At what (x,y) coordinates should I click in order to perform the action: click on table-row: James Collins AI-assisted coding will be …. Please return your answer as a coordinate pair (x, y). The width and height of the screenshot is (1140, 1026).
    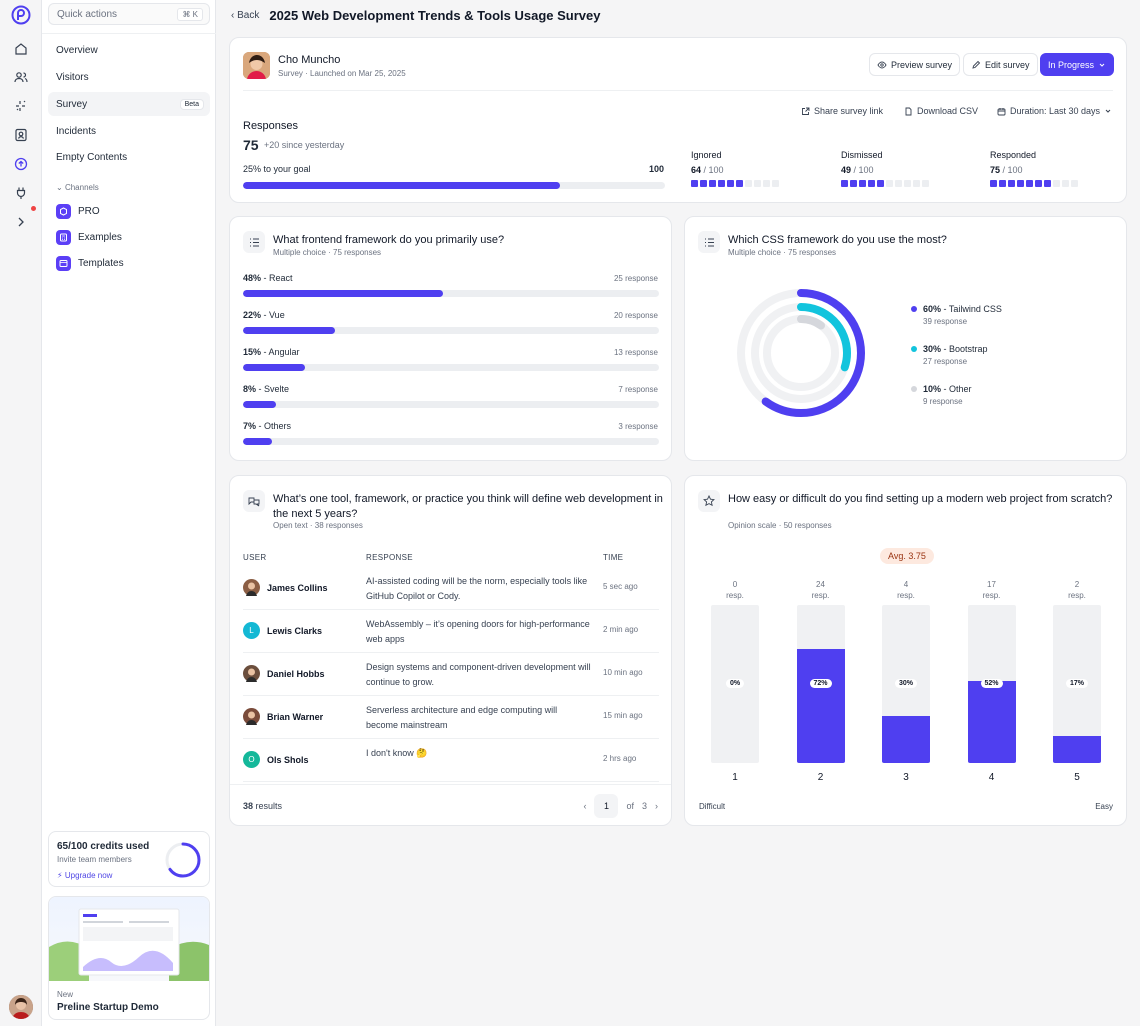
    Looking at the image, I should click on (451, 588).